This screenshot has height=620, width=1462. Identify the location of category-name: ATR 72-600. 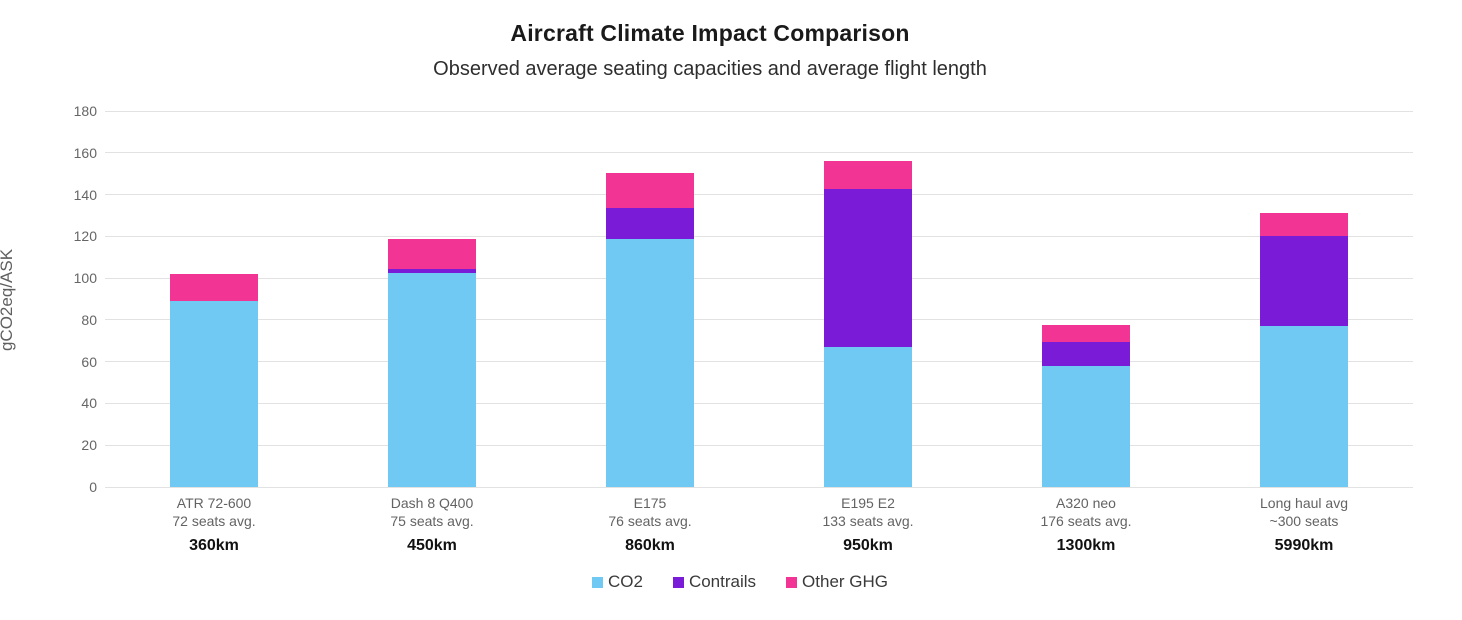
(214, 503).